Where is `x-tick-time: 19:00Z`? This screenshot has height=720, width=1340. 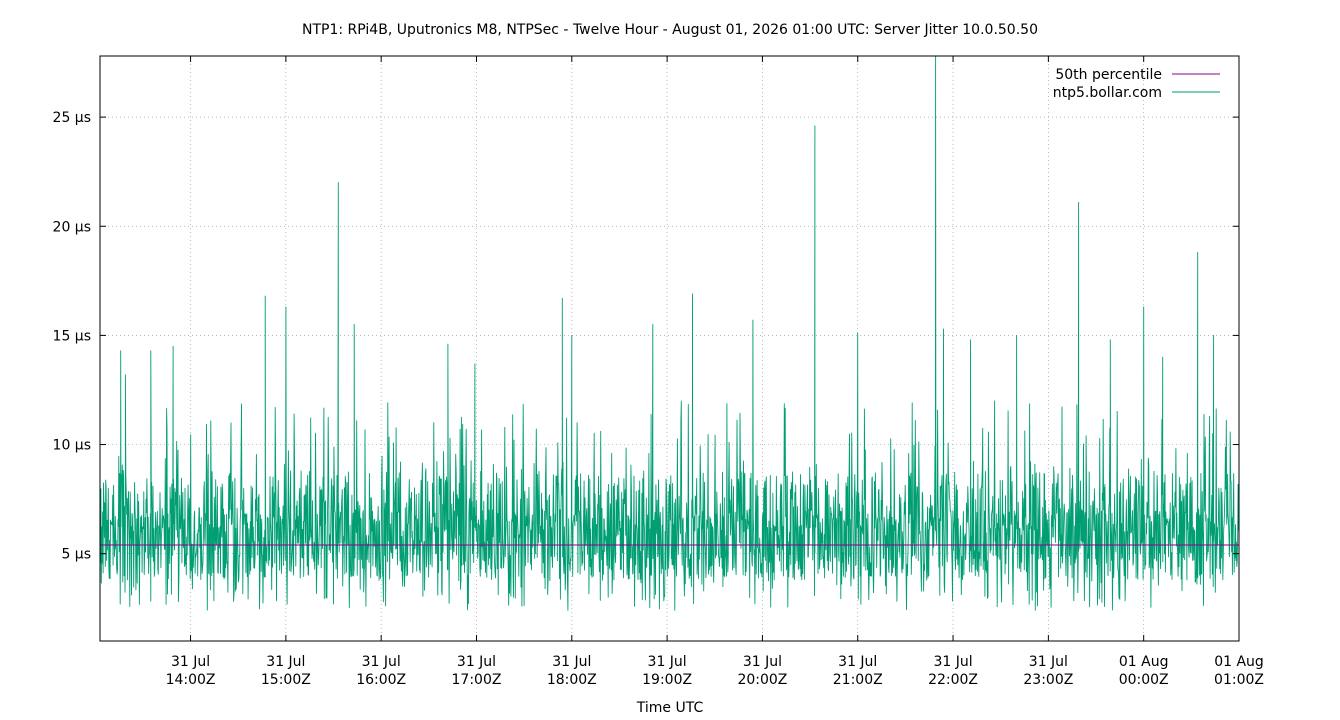 x-tick-time: 19:00Z is located at coordinates (667, 680).